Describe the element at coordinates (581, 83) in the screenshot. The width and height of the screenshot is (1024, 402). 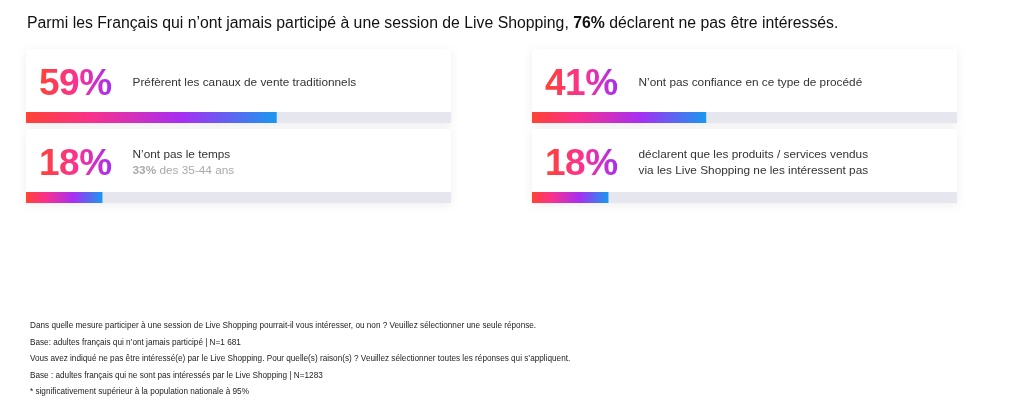
I see `data-label: 41%` at that location.